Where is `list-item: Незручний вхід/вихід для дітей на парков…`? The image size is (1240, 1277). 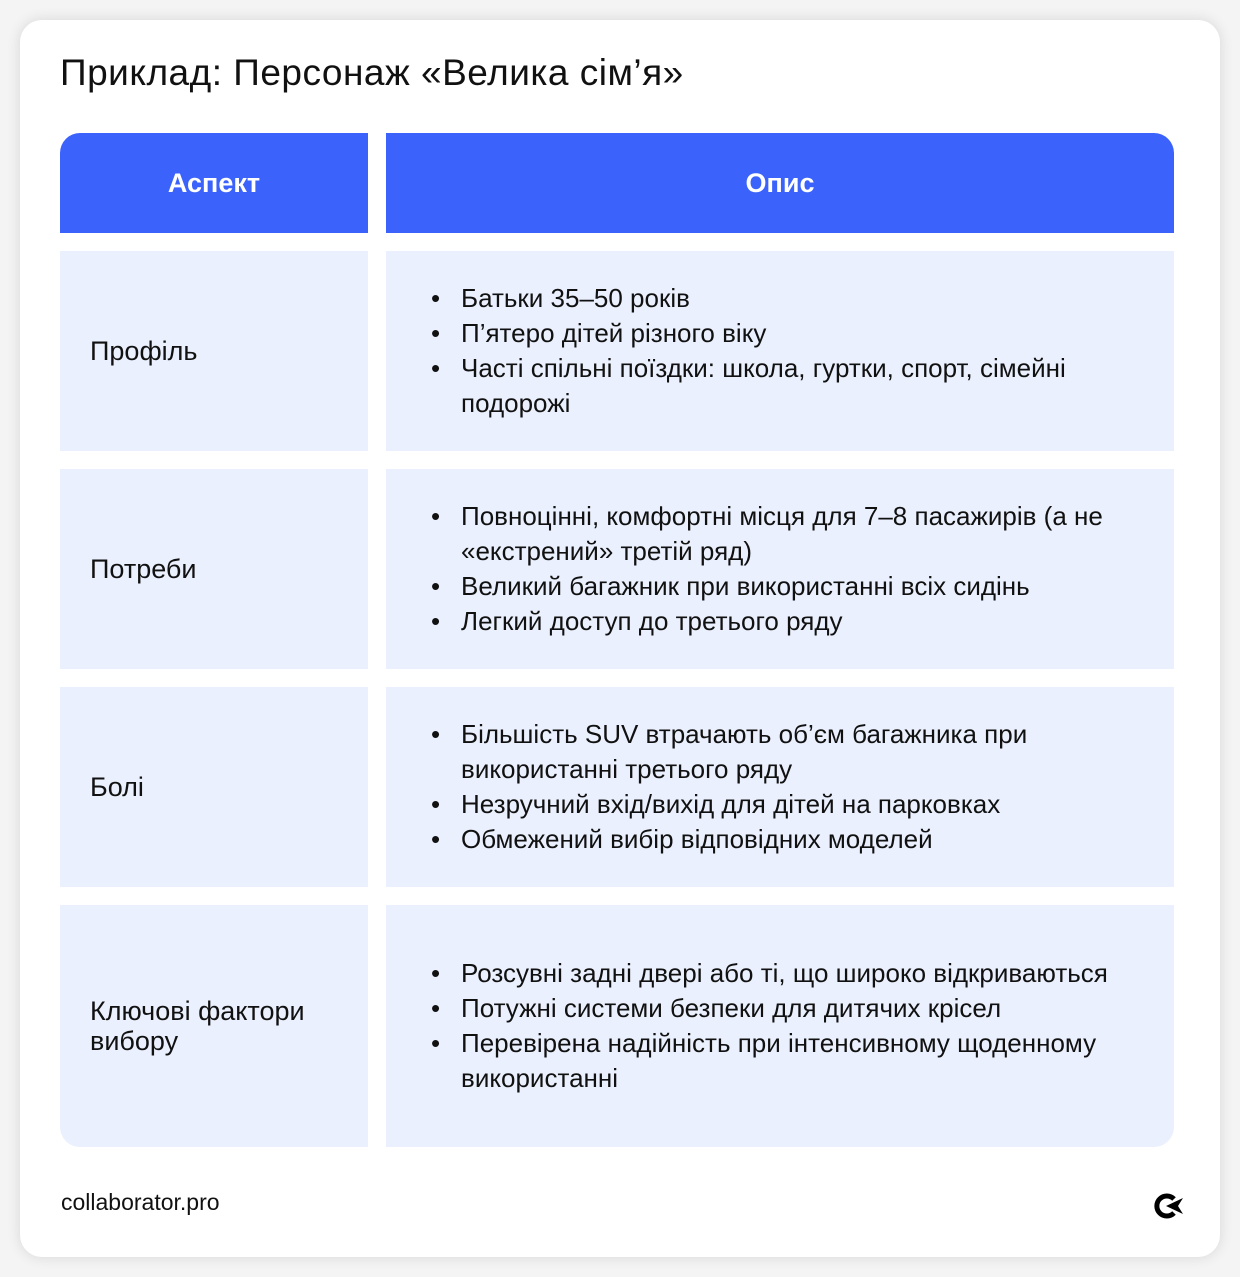
list-item: Незручний вхід/вихід для дітей на парков… is located at coordinates (792, 804).